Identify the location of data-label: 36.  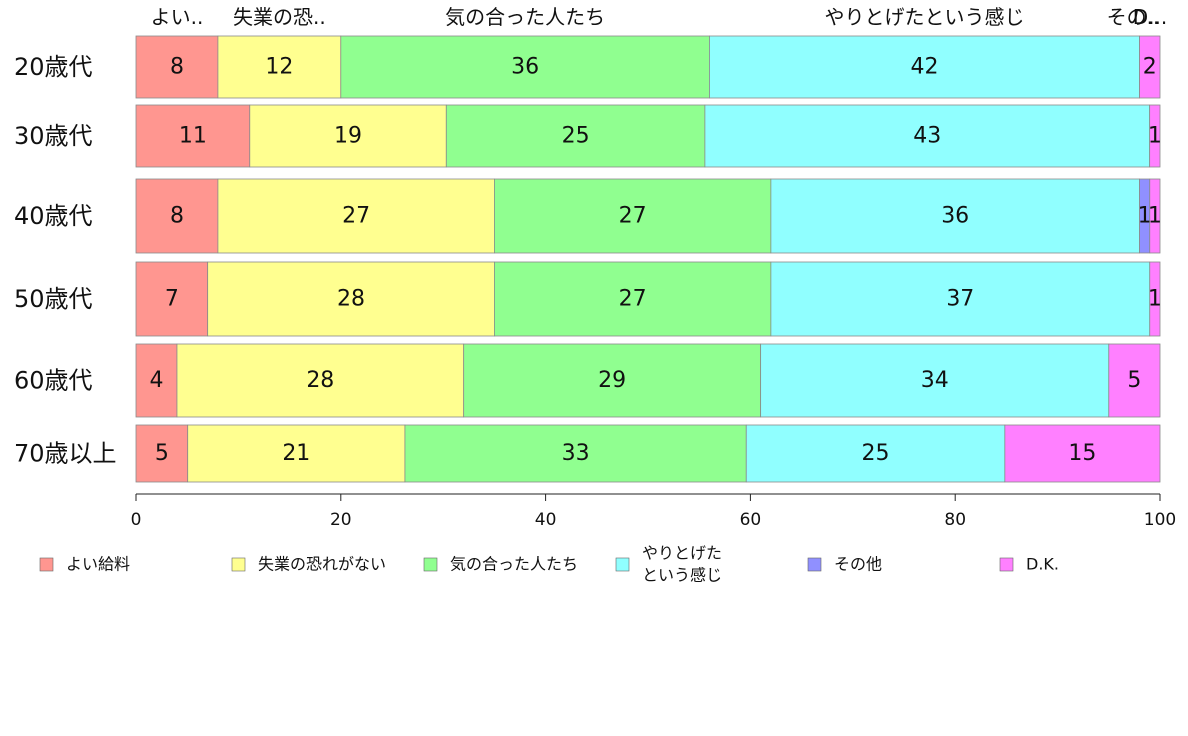
(955, 216).